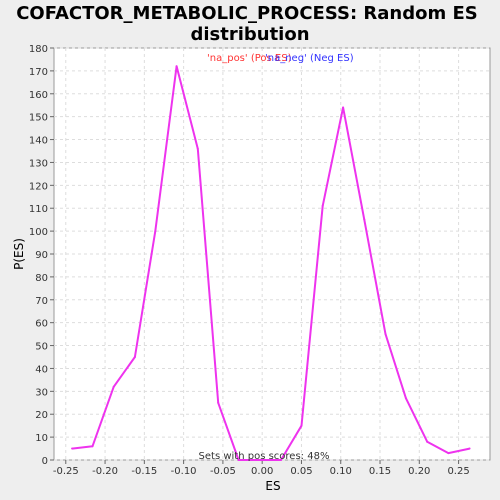  I want to click on x-tick-label: -0.10, so click(184, 471).